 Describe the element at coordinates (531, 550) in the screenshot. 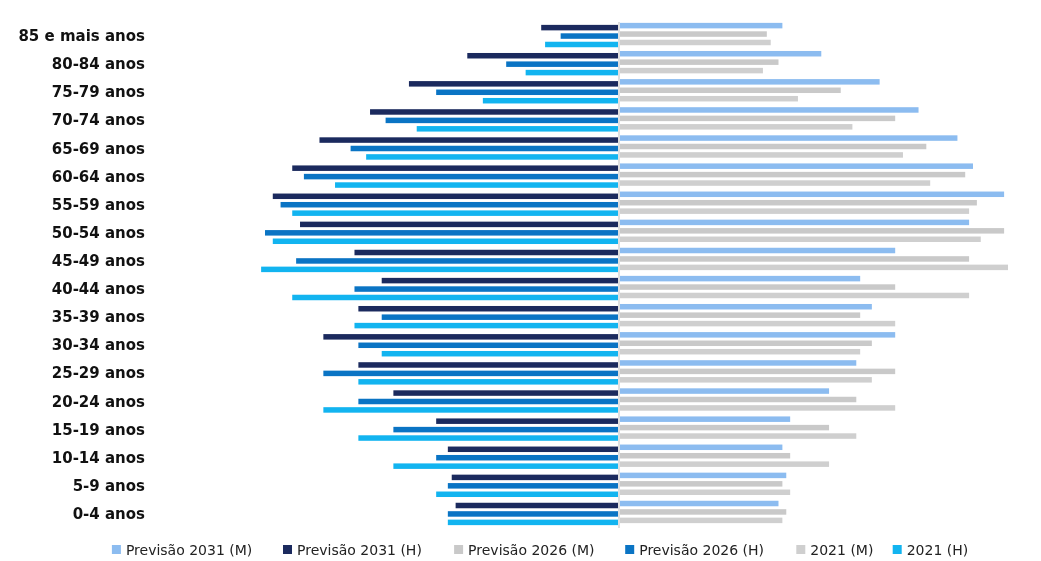

I see `legend-label: Previsão 2026 (M)` at that location.